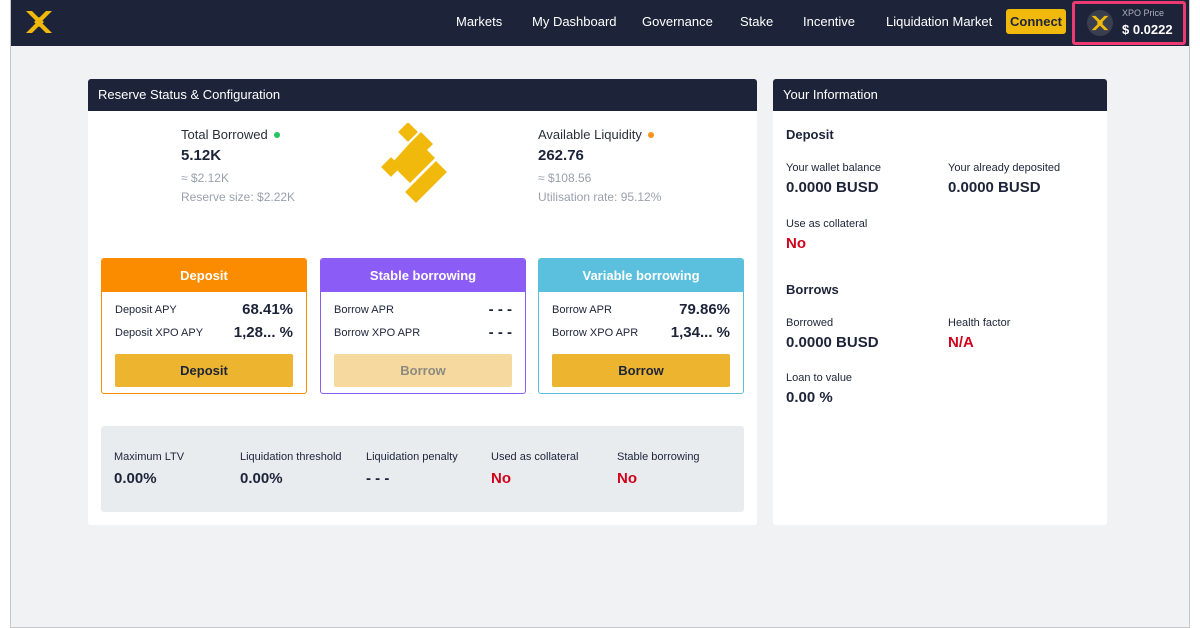  What do you see at coordinates (1143, 13) in the screenshot?
I see `price-label: XPO Price` at bounding box center [1143, 13].